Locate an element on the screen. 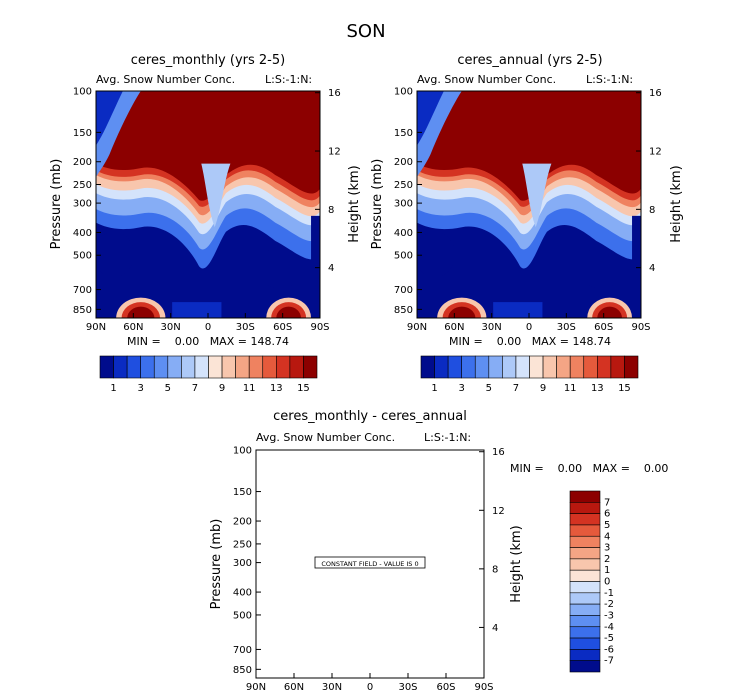 Image resolution: width=733 pixels, height=699 pixels. right-tick-label: 8 is located at coordinates (331, 210).